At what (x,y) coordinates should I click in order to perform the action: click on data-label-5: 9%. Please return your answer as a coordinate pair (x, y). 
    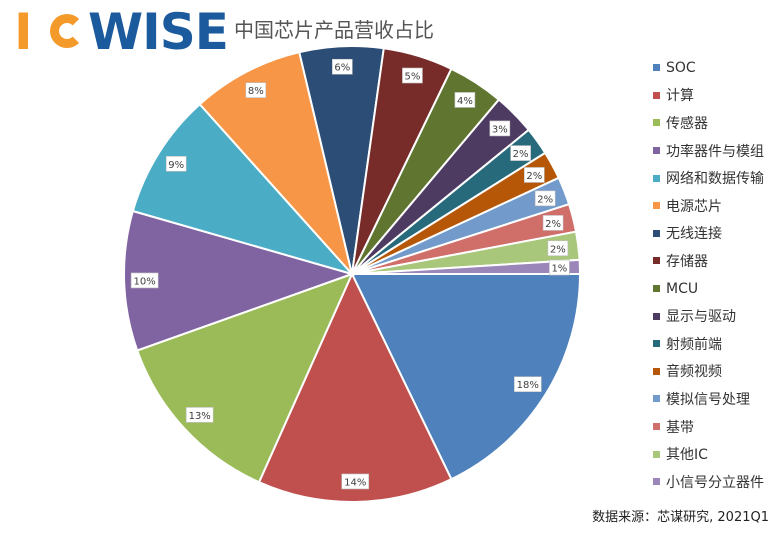
    Looking at the image, I should click on (176, 164).